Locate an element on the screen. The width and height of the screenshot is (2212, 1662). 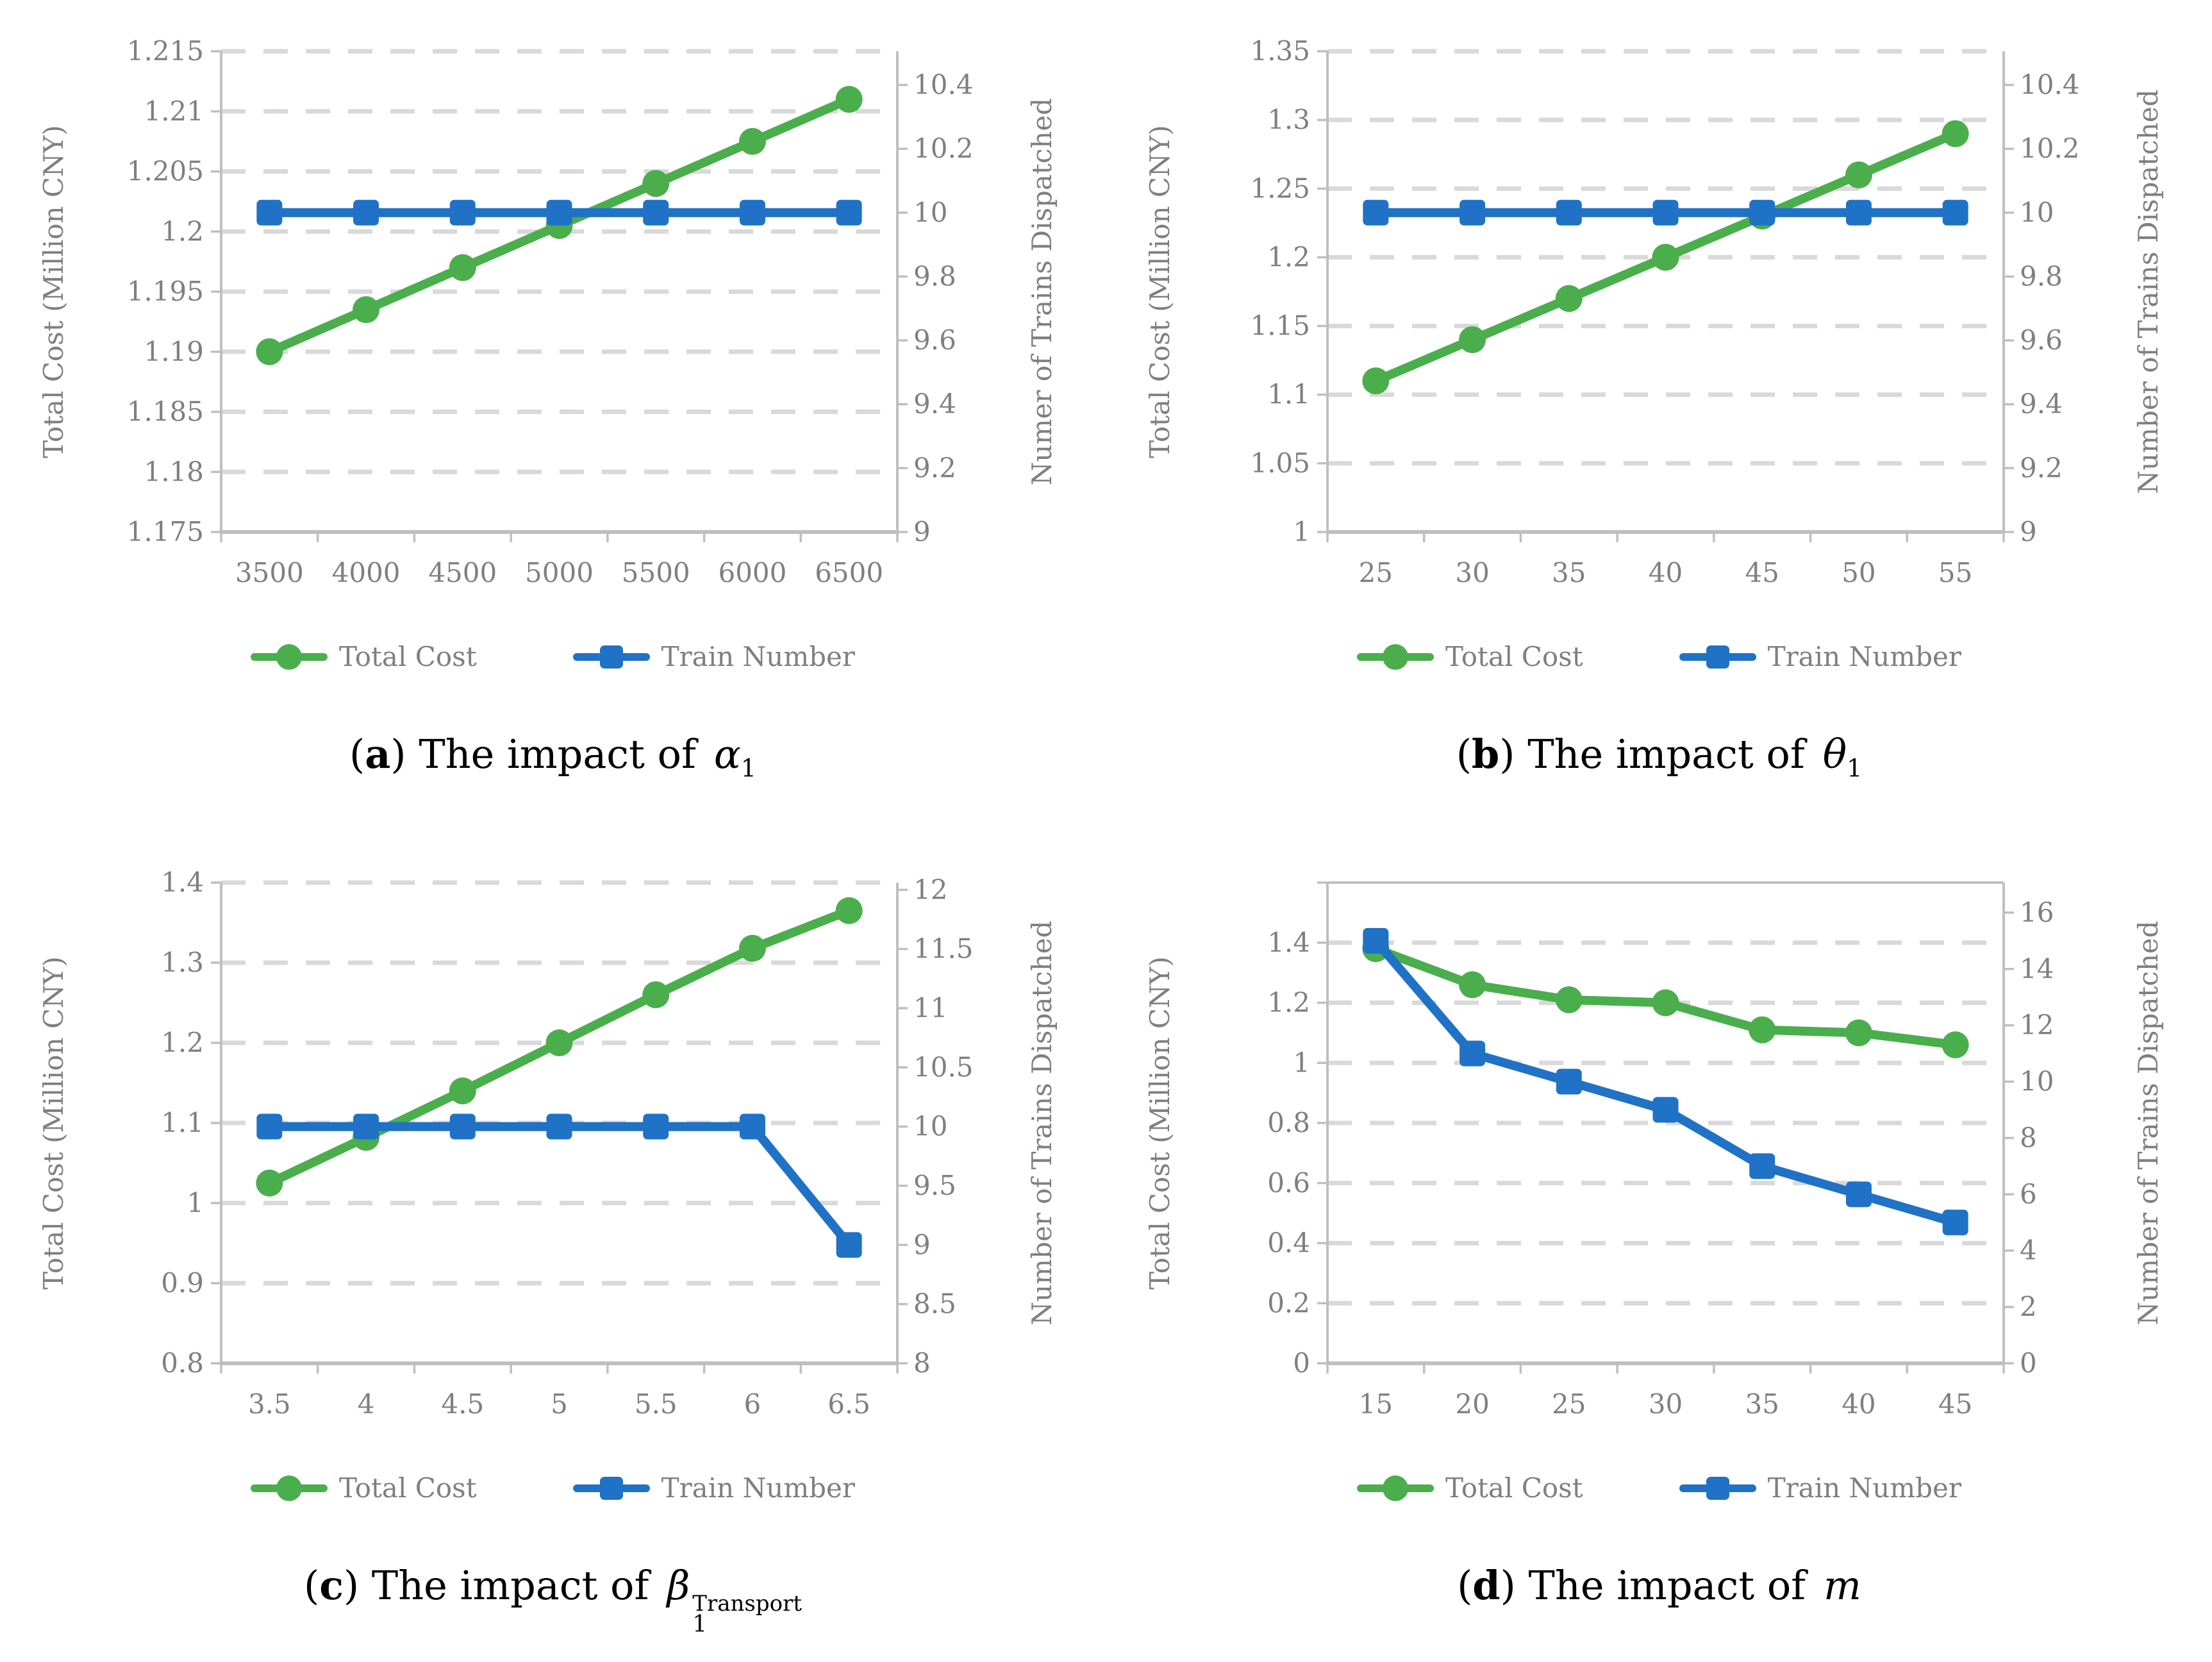
left-axis-tick-label: 1.35 is located at coordinates (1280, 51).